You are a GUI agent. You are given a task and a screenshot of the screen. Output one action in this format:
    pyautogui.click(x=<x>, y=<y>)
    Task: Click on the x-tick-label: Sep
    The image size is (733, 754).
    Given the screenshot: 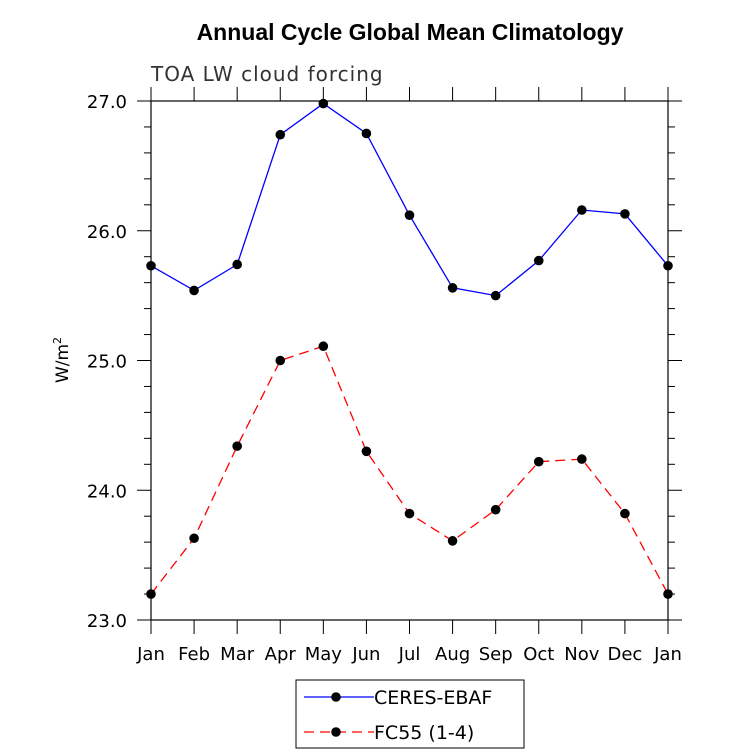 What is the action you would take?
    pyautogui.click(x=496, y=654)
    